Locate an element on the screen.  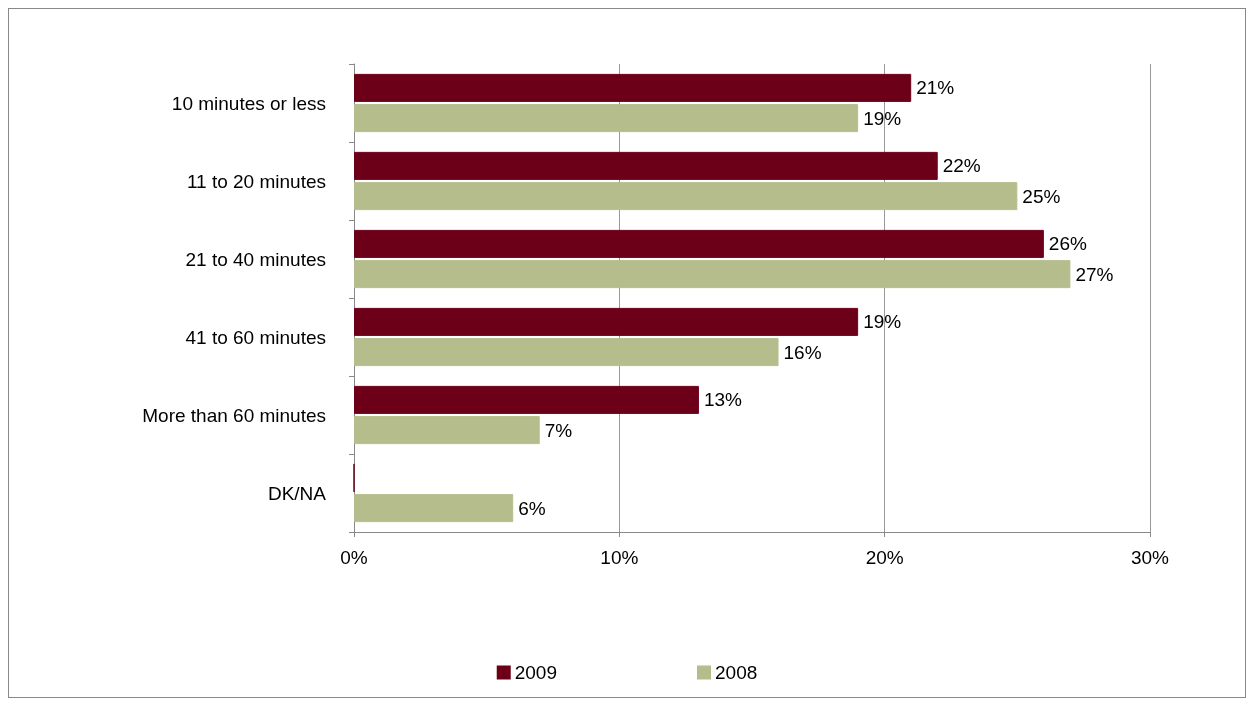
y-tick-label: More than 60 minutes is located at coordinates (234, 415).